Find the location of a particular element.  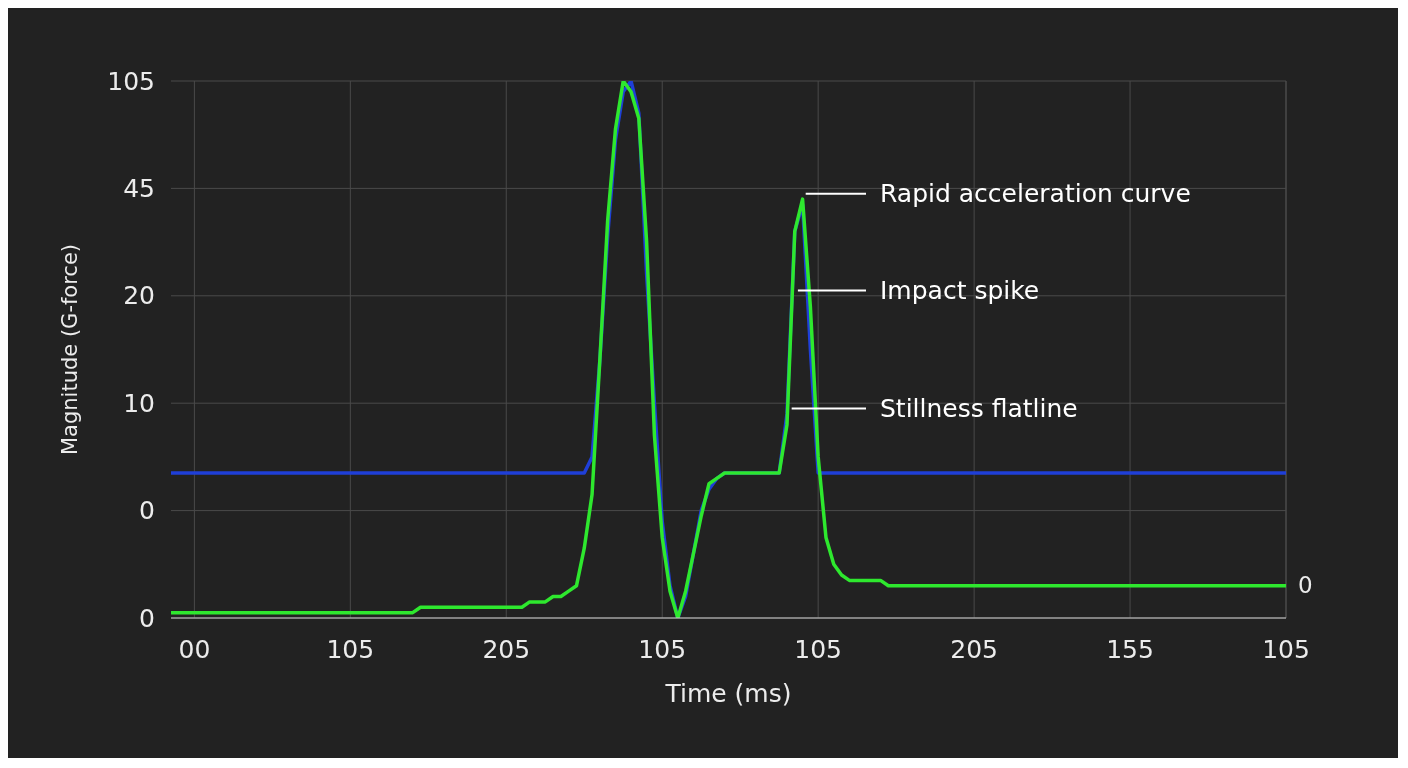

annotation: Rapid acceleration curve is located at coordinates (1035, 194).